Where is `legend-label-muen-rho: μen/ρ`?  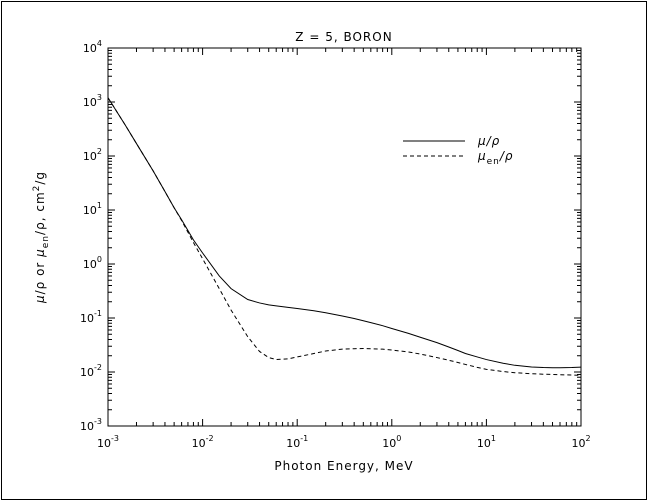 legend-label-muen-rho: μen/ρ is located at coordinates (495, 158).